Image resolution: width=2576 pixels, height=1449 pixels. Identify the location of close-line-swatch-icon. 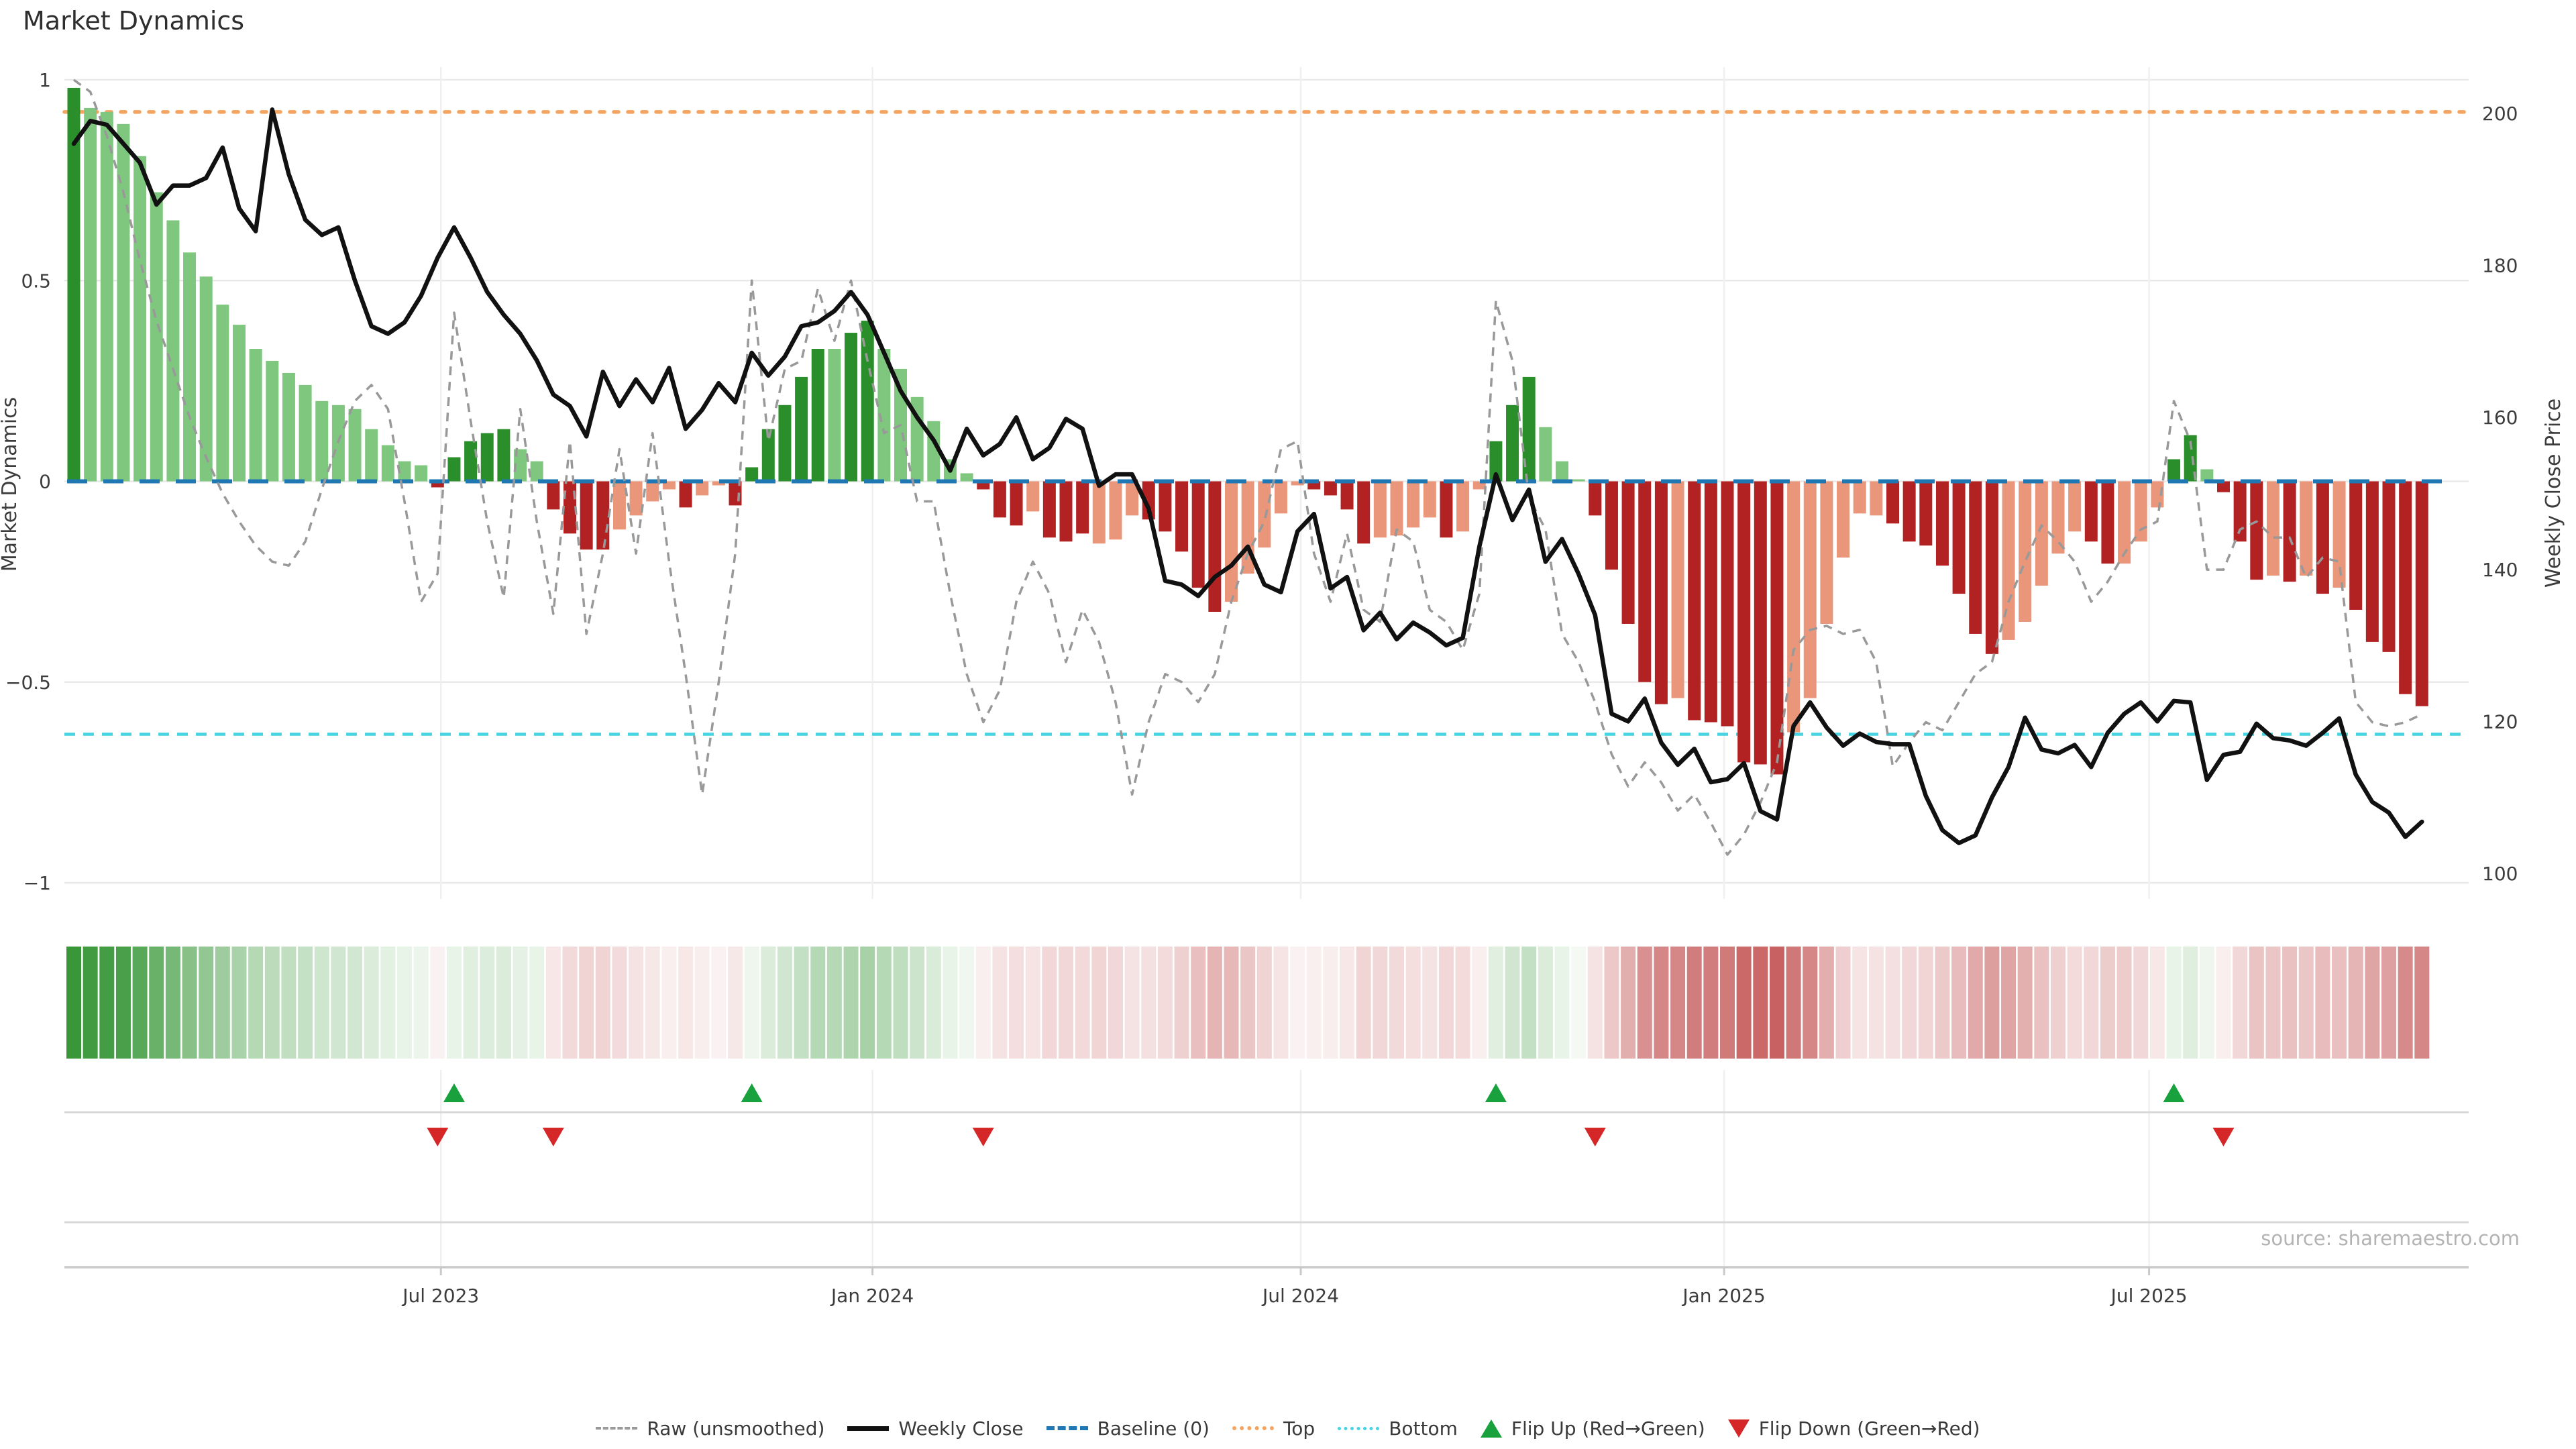
(868, 1428).